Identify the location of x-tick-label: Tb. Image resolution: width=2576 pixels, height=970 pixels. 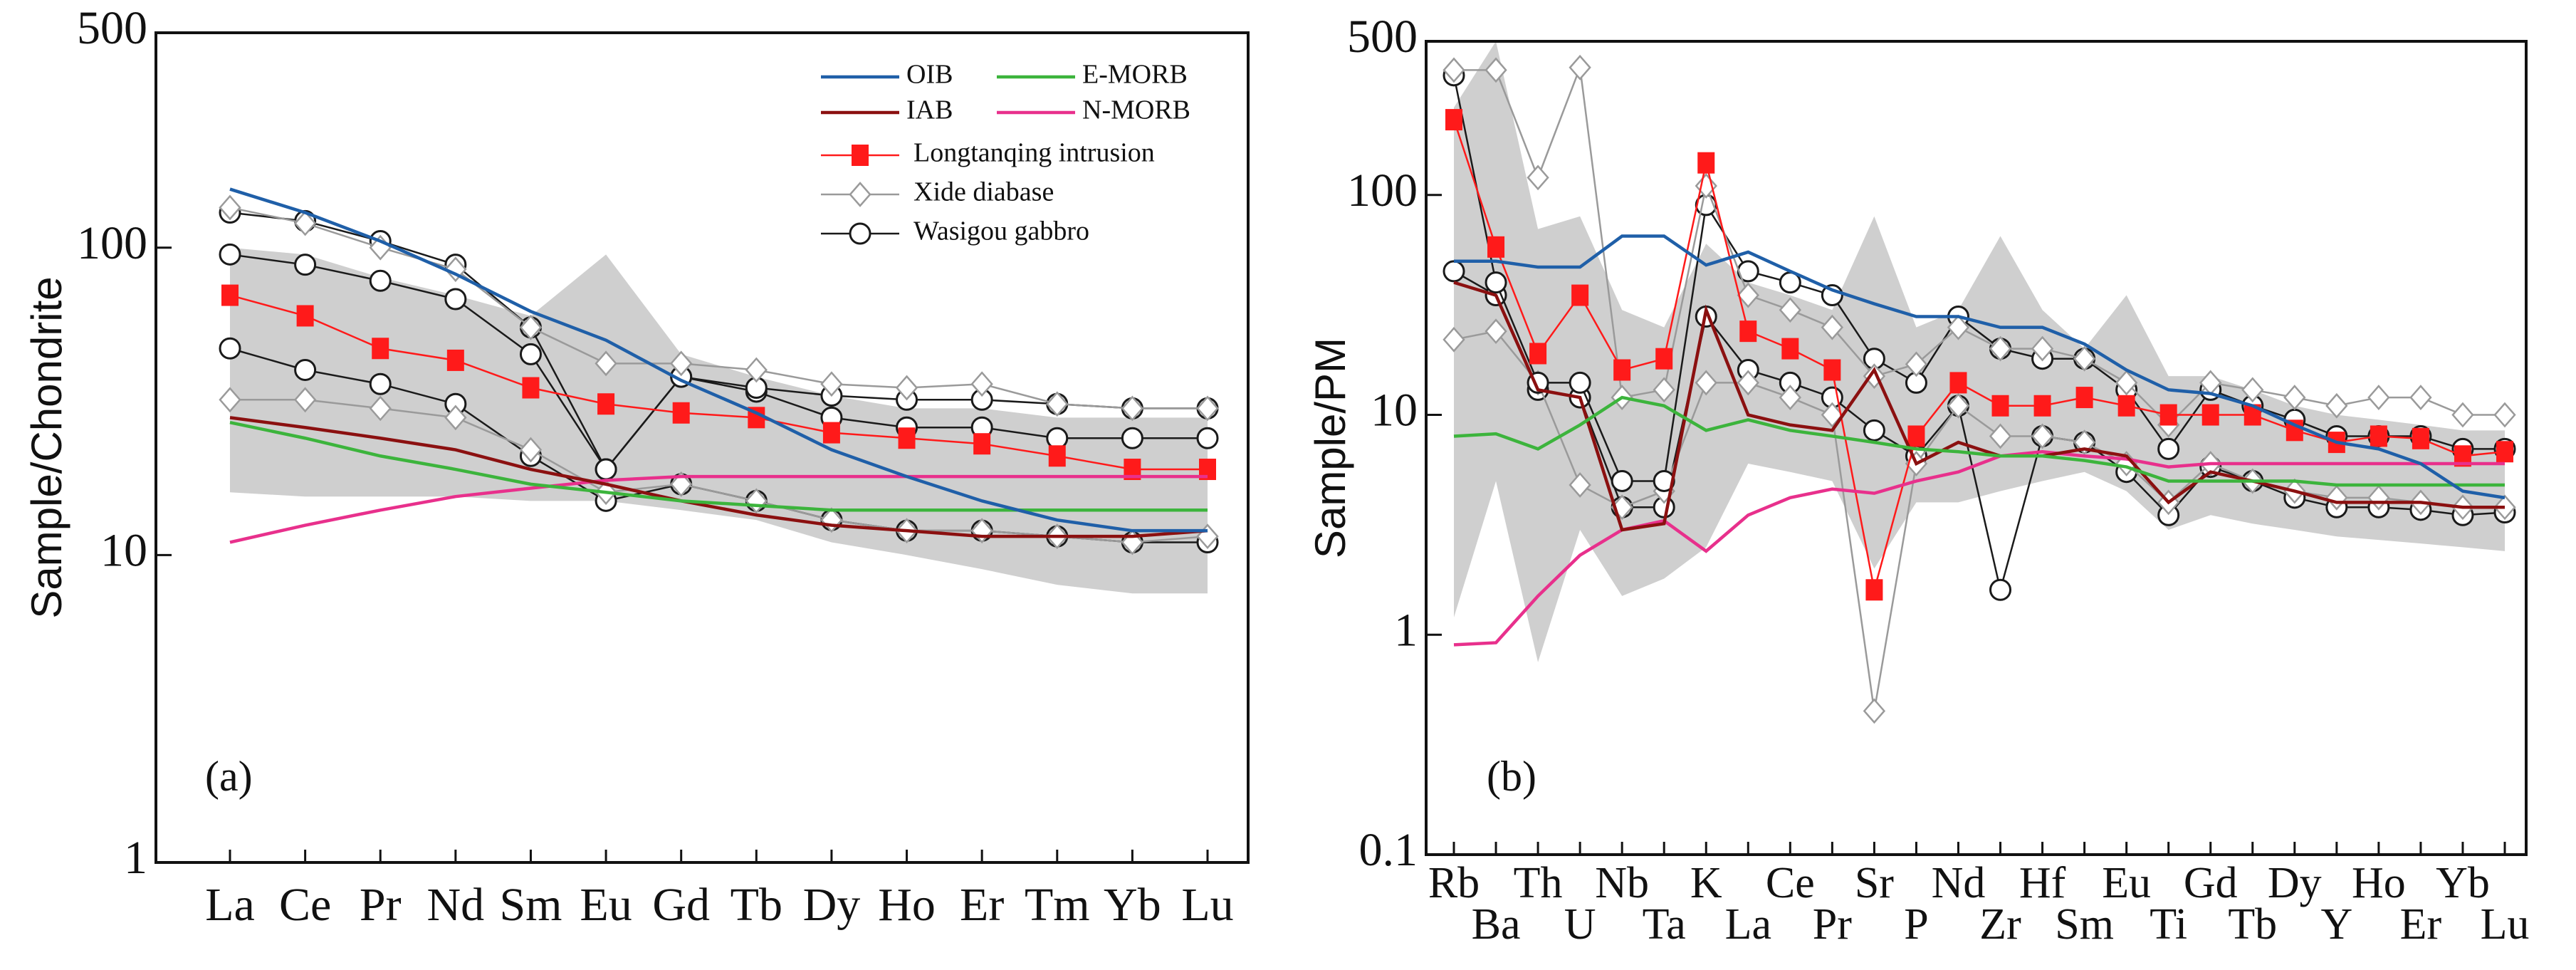
(756, 905).